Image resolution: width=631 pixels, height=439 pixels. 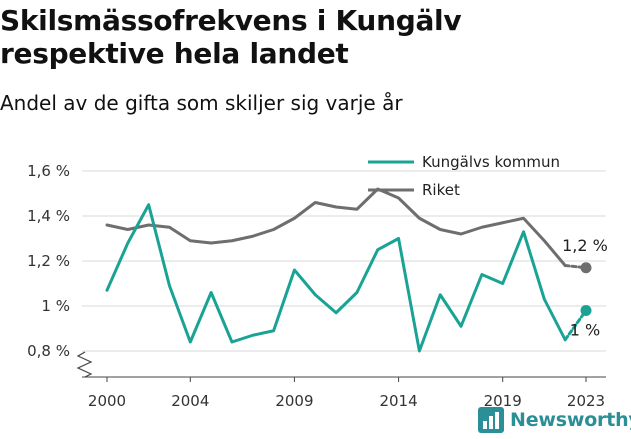 What do you see at coordinates (294, 401) in the screenshot?
I see `x-tick-label: 2009` at bounding box center [294, 401].